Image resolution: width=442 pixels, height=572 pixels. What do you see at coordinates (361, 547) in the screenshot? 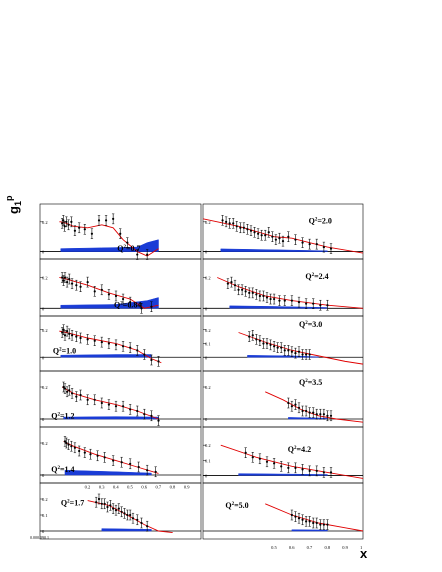
I see `x-tick-label: 1` at bounding box center [361, 547].